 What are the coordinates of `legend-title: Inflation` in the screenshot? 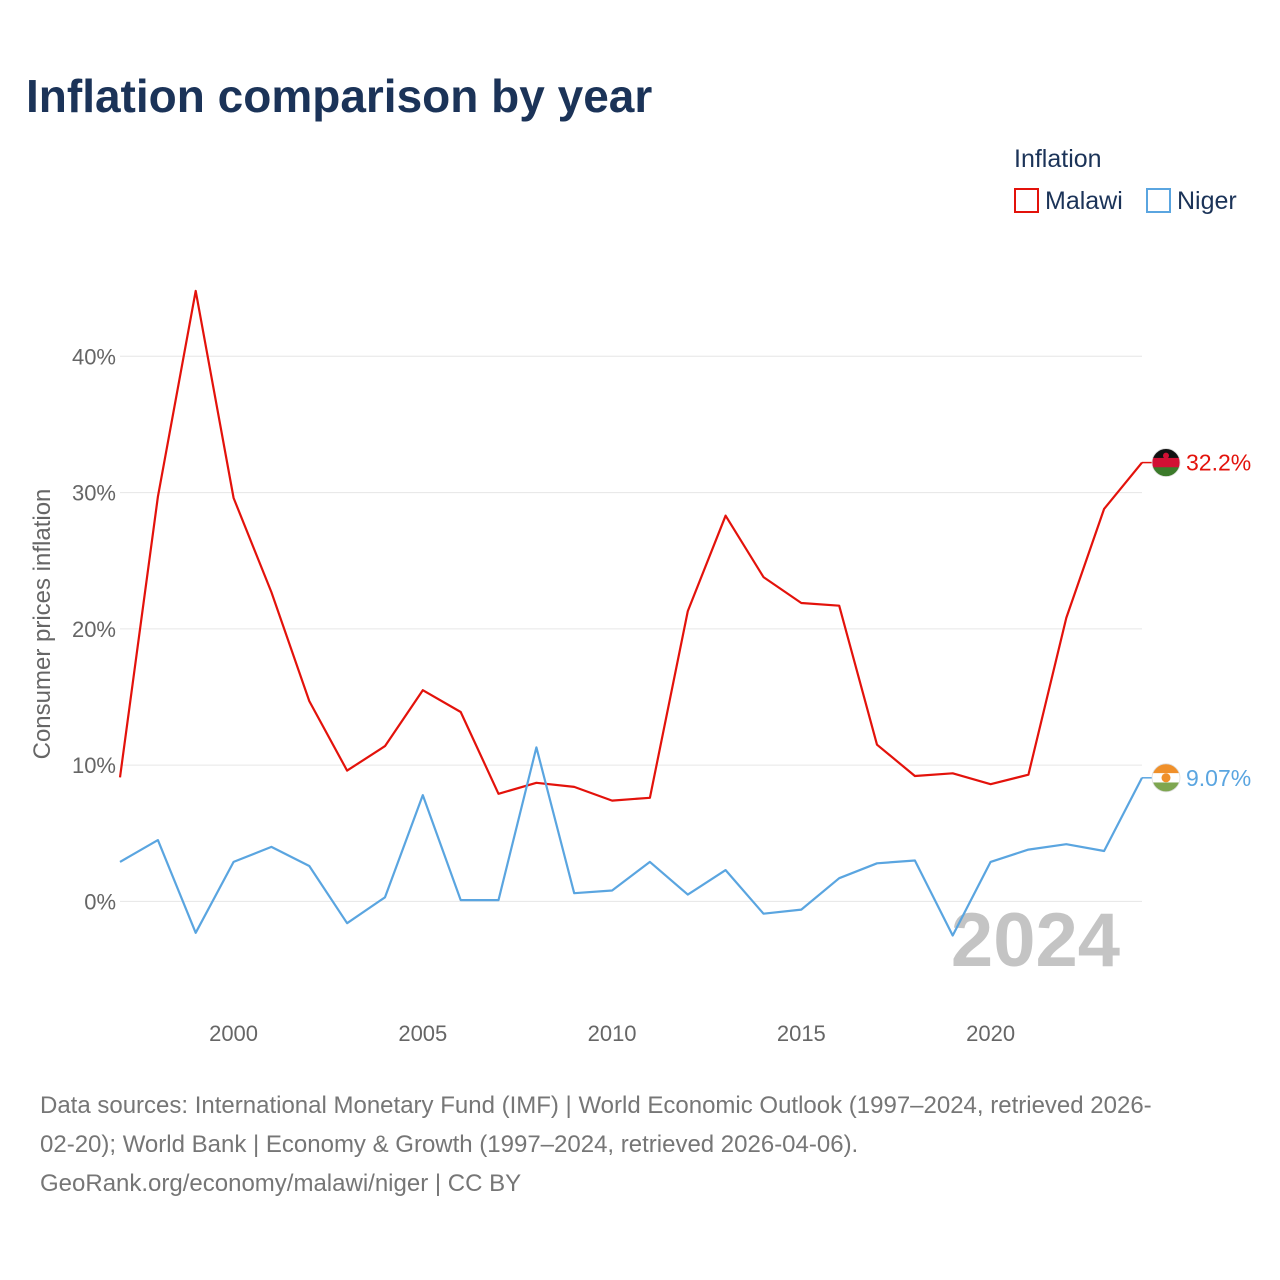 It's located at (1058, 159).